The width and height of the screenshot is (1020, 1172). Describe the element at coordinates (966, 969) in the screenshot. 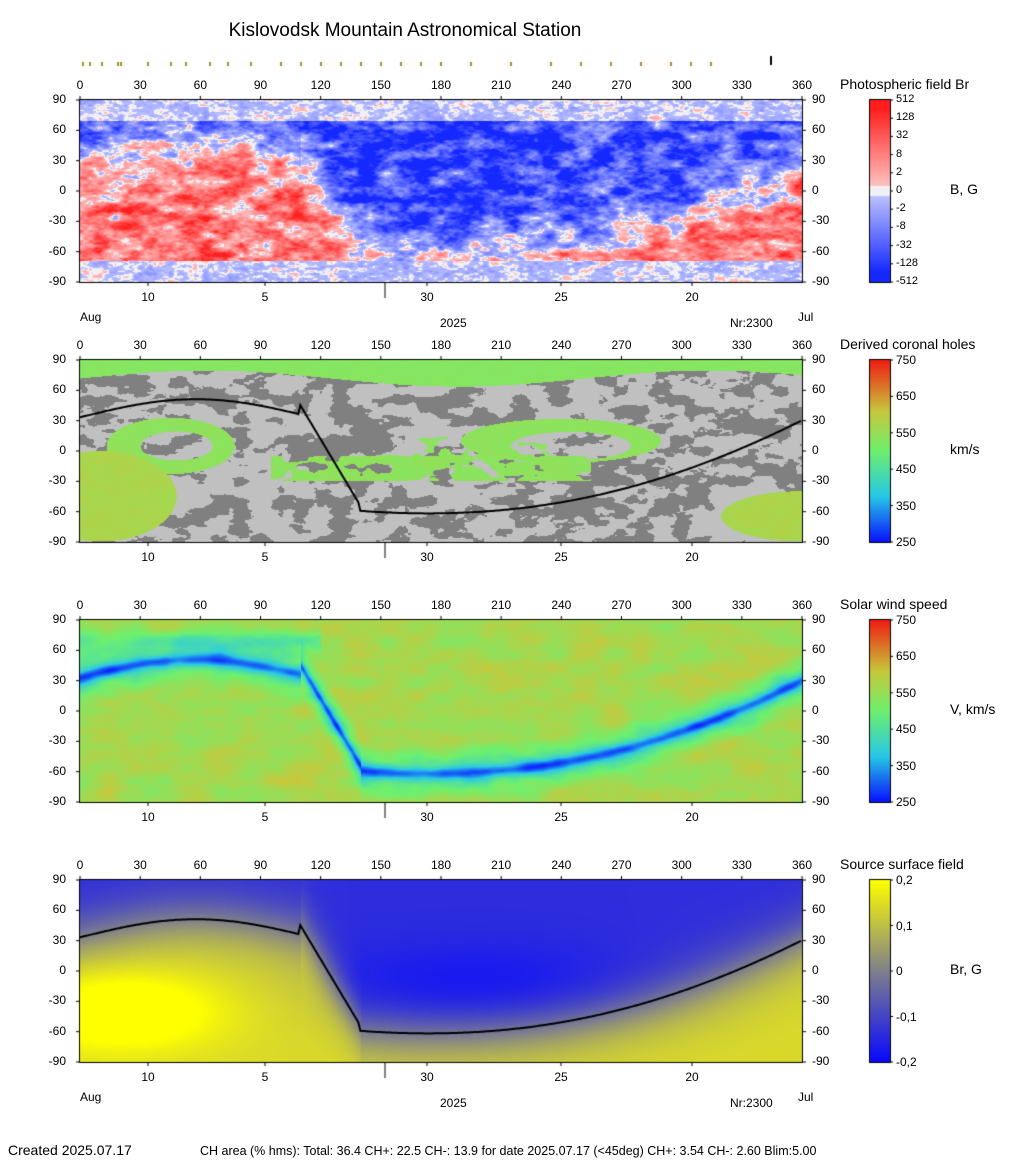

I see `colorbar-unit: Br, G` at that location.